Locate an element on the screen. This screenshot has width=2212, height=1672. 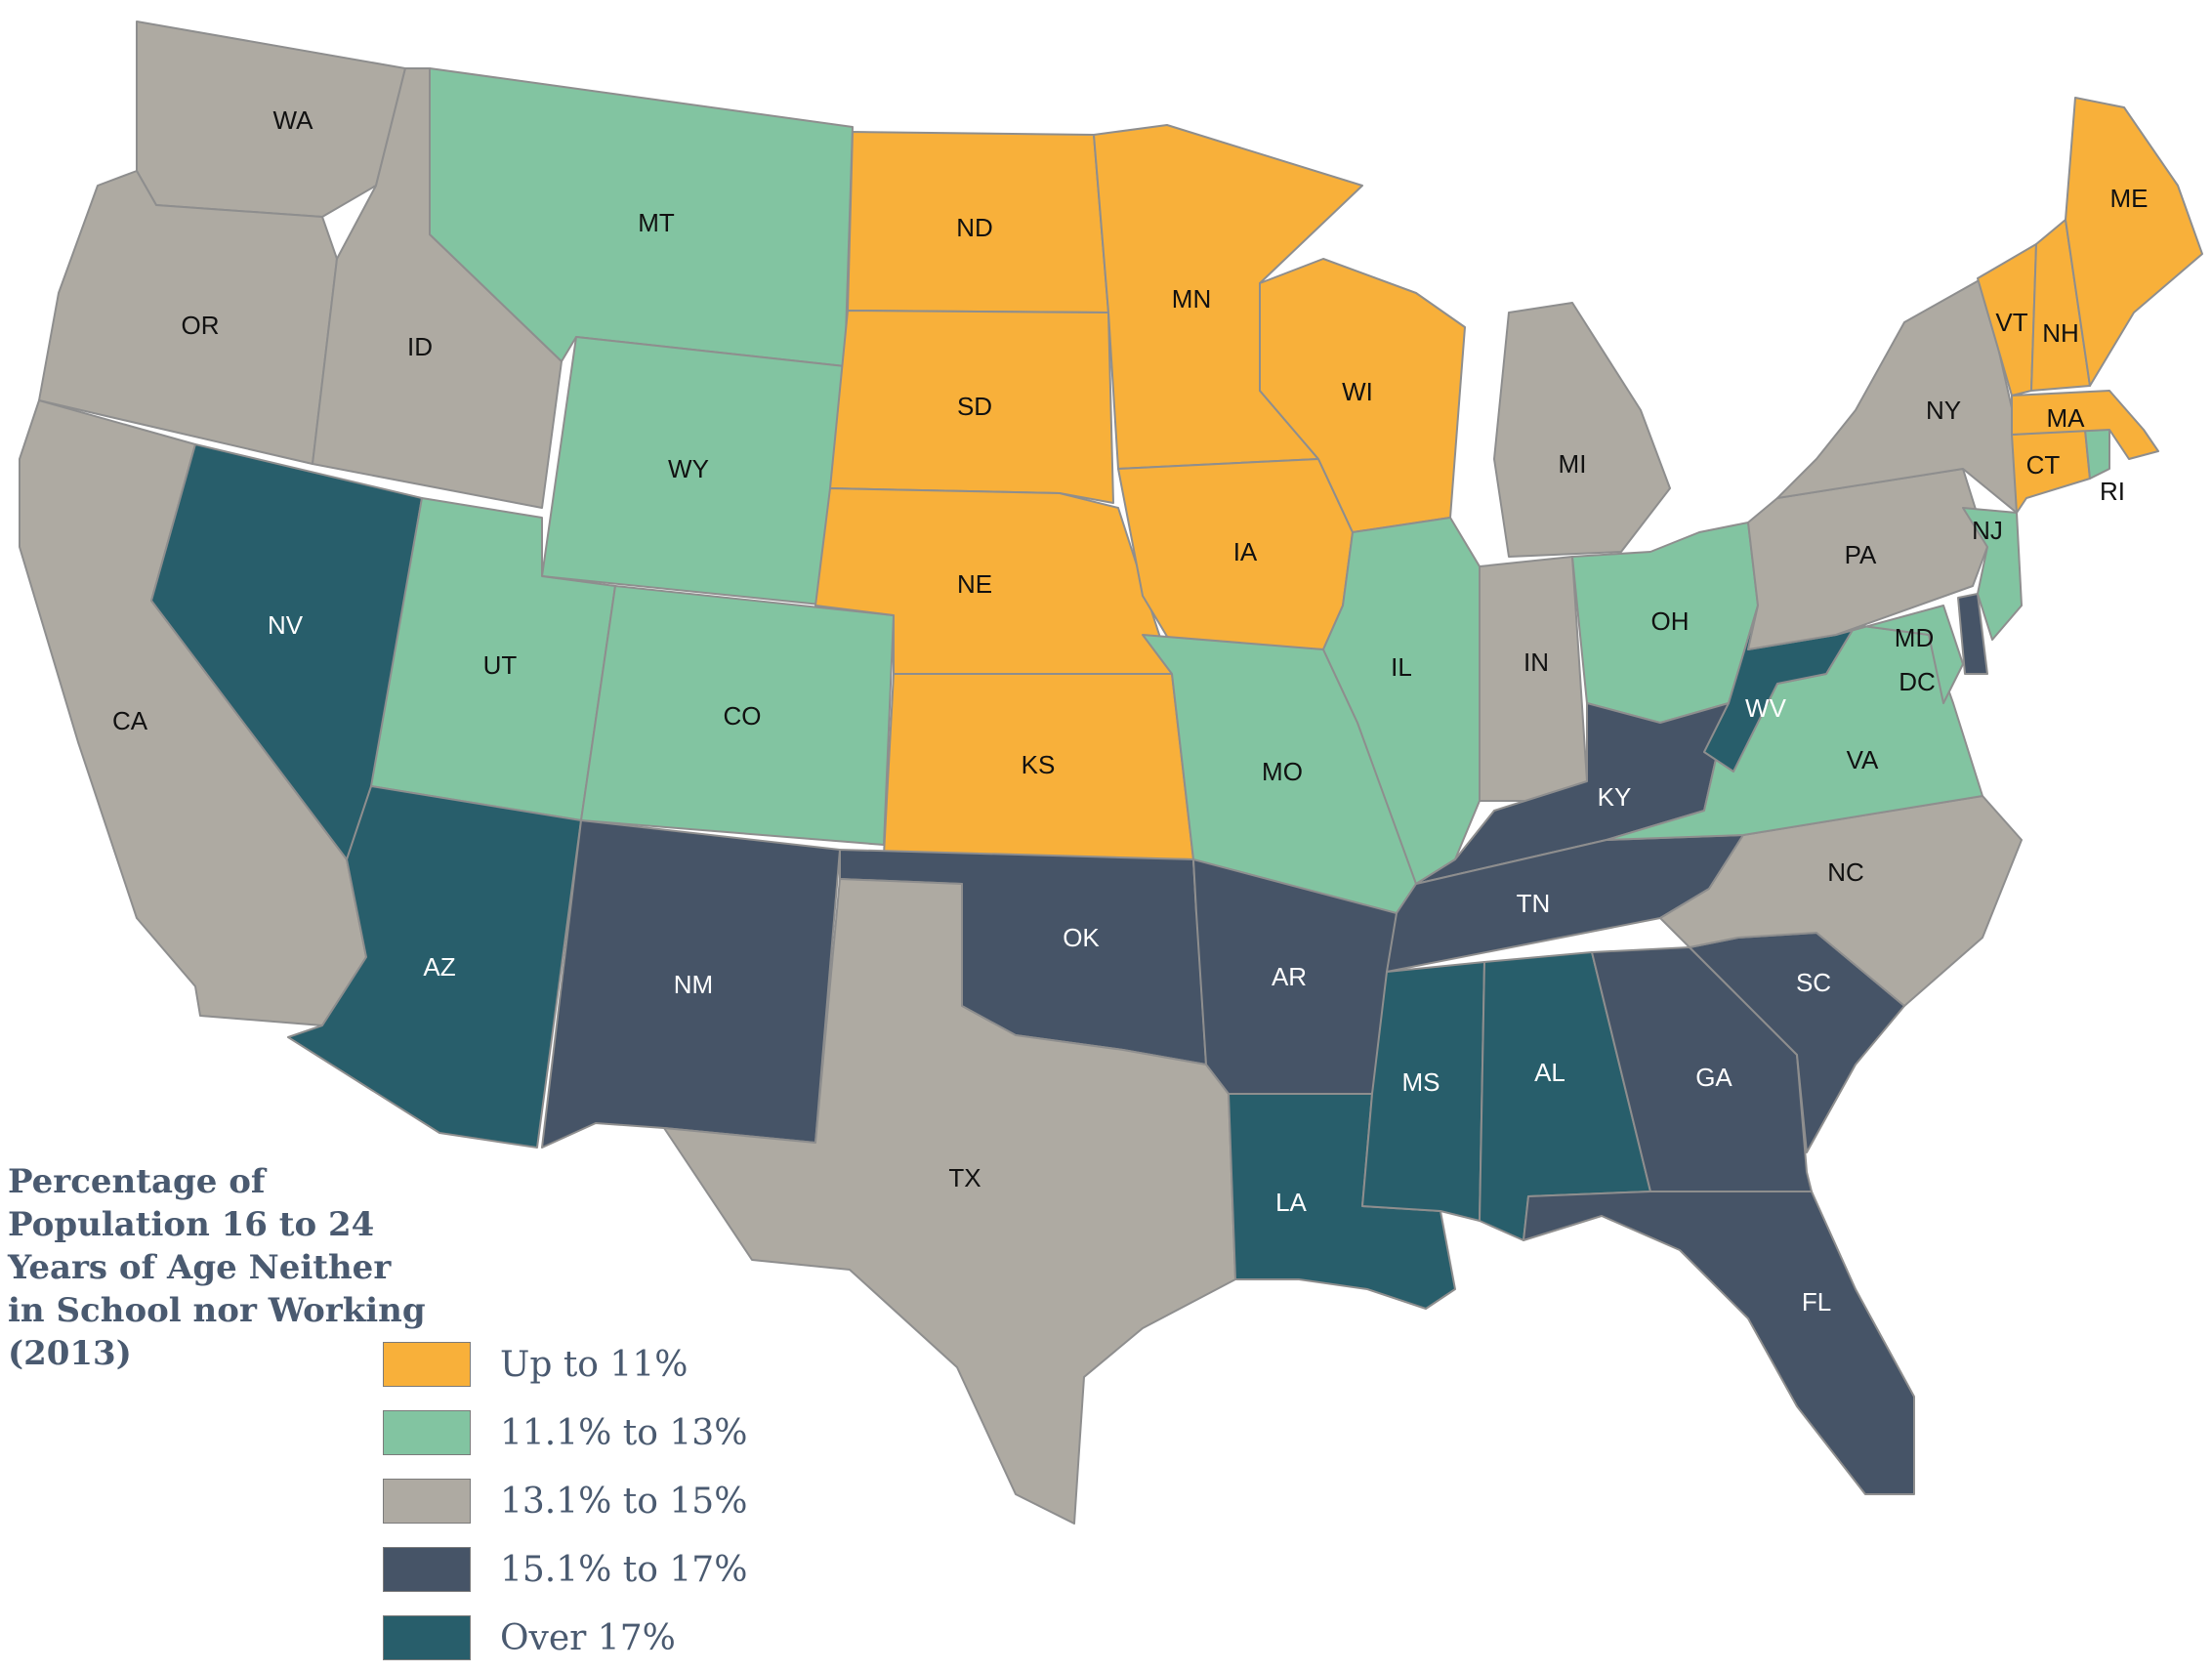
label-wv: WV is located at coordinates (1766, 708).